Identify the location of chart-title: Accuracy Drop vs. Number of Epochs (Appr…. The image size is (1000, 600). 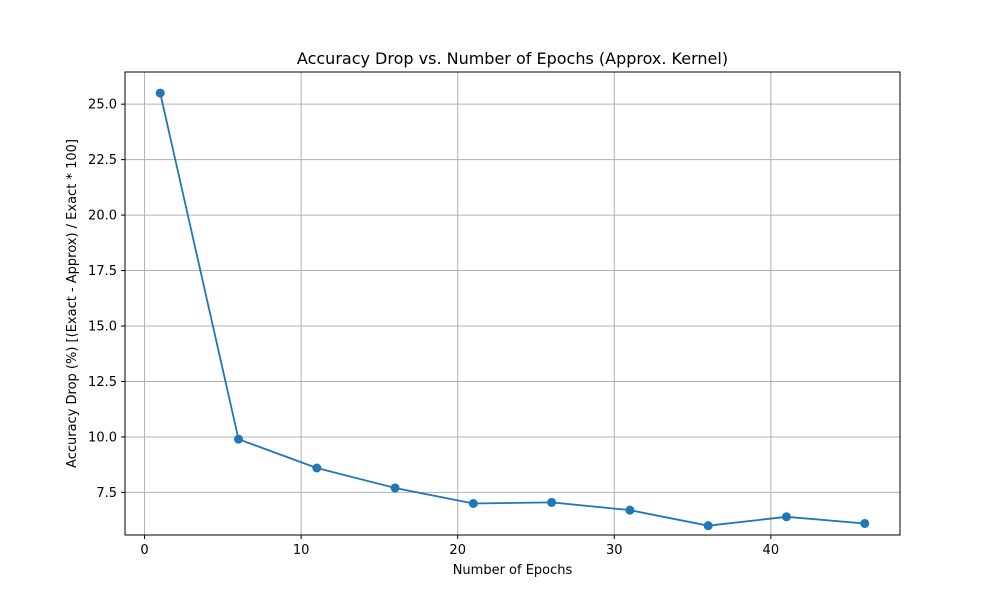
(512, 58).